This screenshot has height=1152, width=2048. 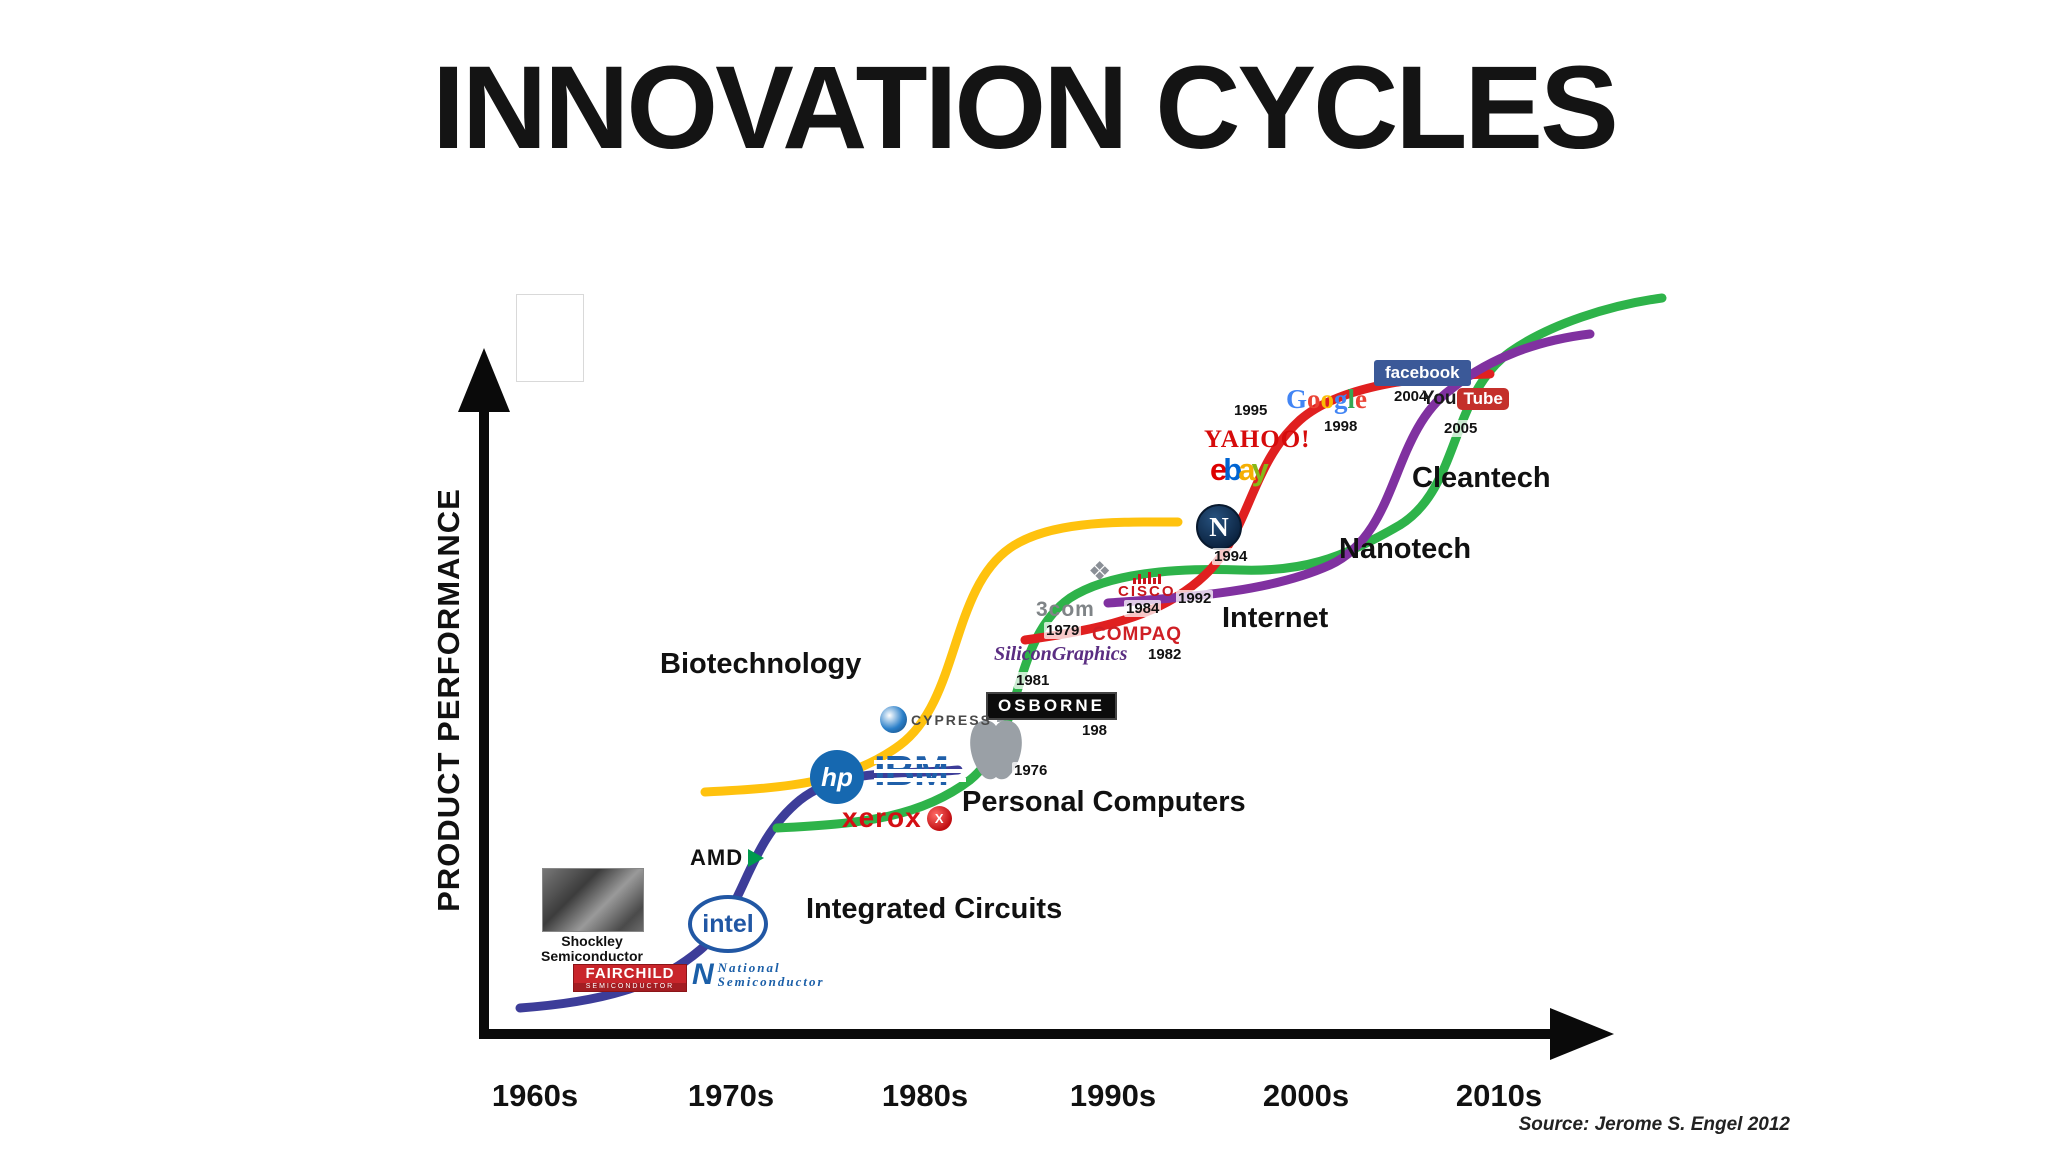 What do you see at coordinates (1461, 428) in the screenshot?
I see `youtube-year: 2005` at bounding box center [1461, 428].